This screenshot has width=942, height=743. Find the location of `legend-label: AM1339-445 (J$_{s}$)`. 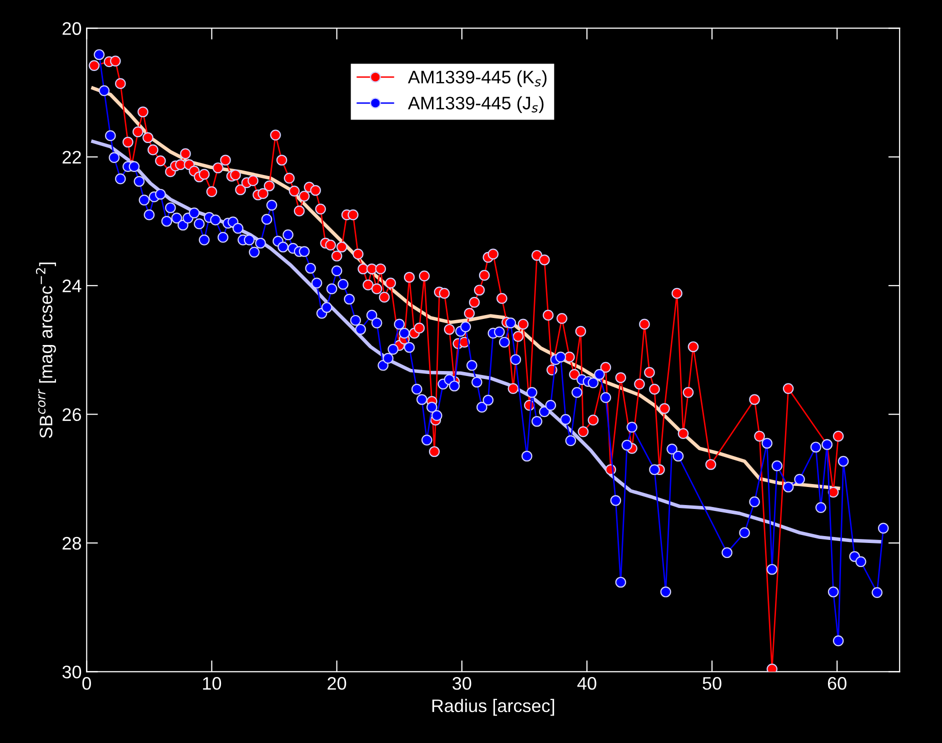

legend-label: AM1339-445 (J$_{s}$) is located at coordinates (476, 105).